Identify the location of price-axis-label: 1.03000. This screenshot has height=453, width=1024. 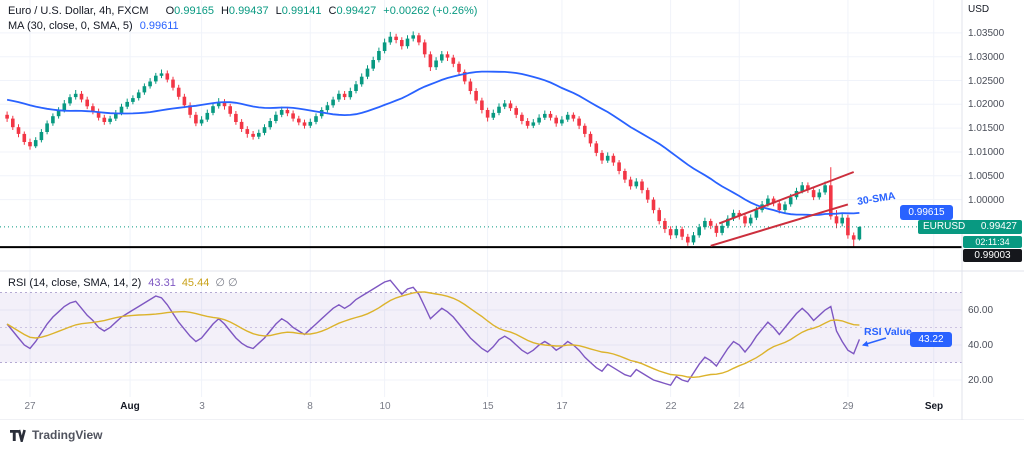
(986, 57).